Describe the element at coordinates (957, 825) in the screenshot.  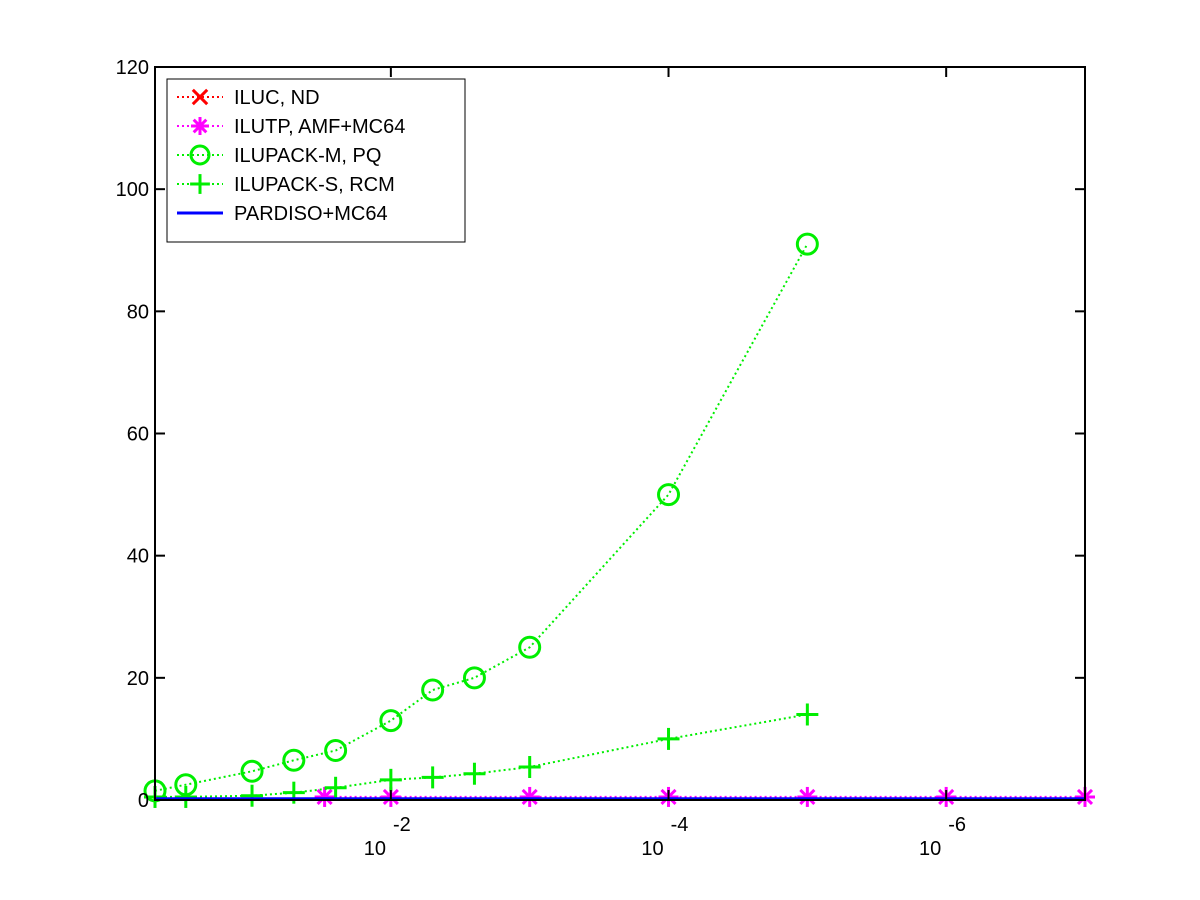
I see `x-tick-label-exponent: -6` at that location.